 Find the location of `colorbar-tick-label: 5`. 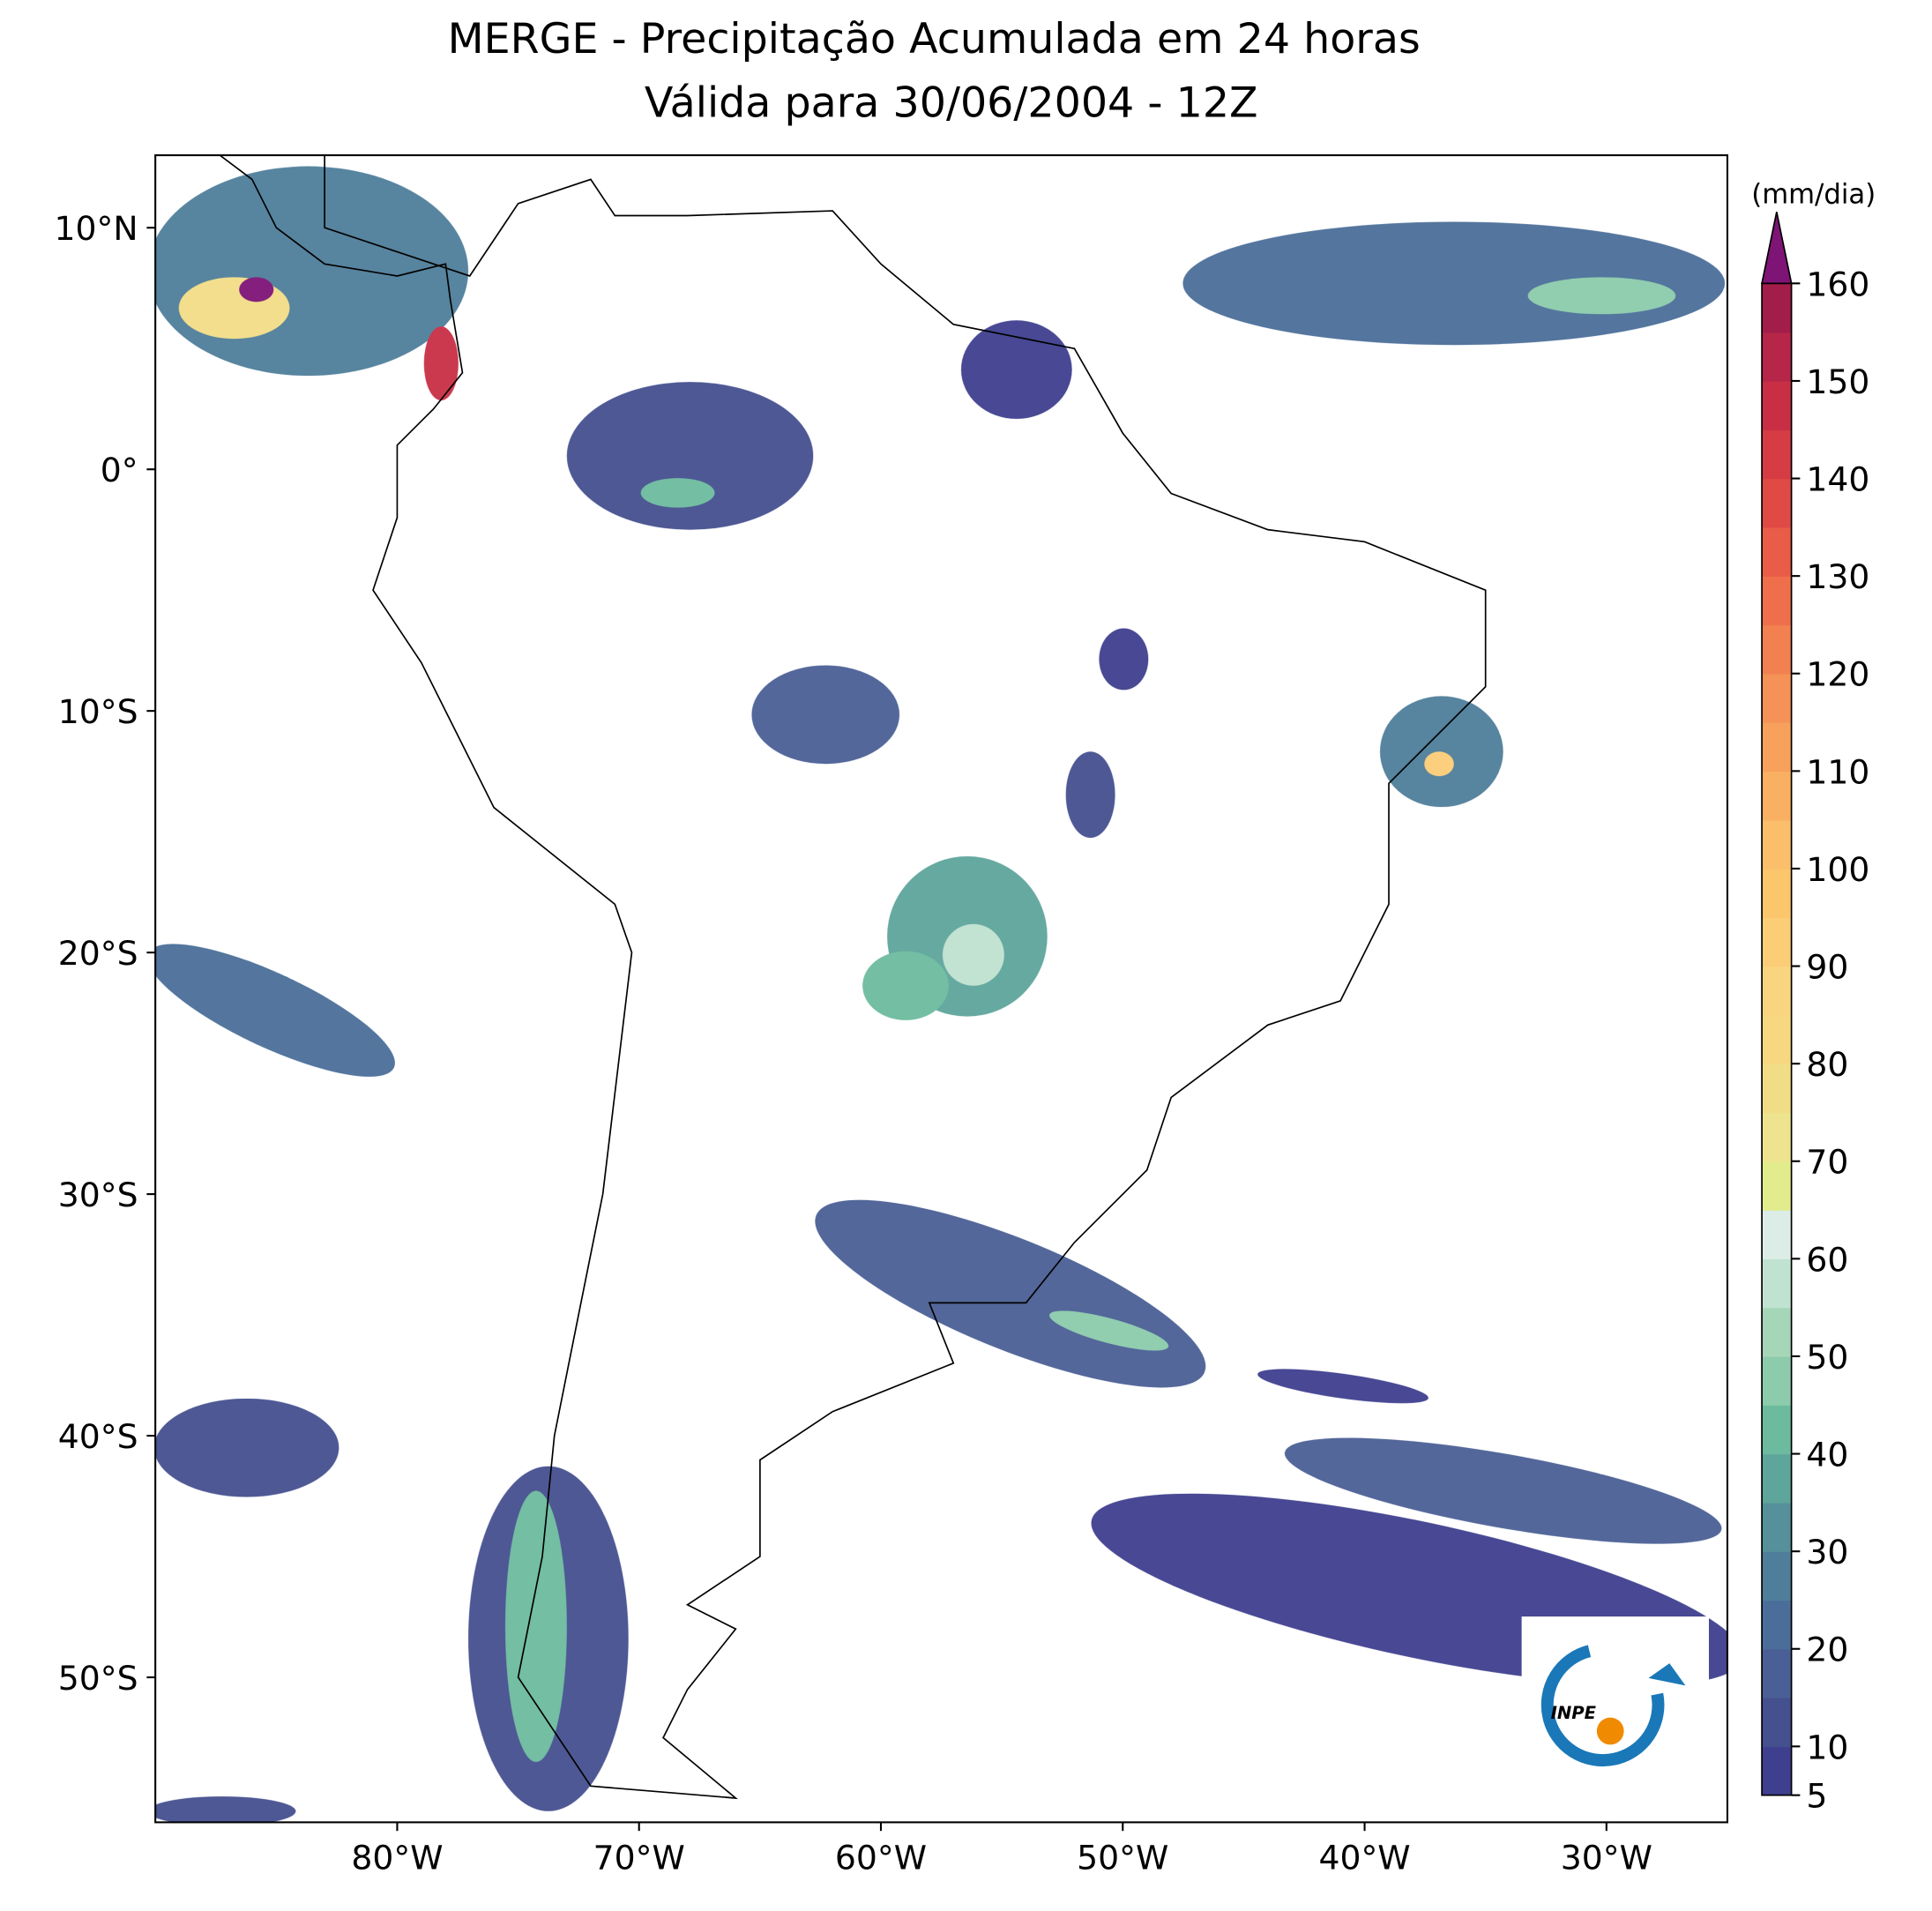

colorbar-tick-label: 5 is located at coordinates (1816, 1797).